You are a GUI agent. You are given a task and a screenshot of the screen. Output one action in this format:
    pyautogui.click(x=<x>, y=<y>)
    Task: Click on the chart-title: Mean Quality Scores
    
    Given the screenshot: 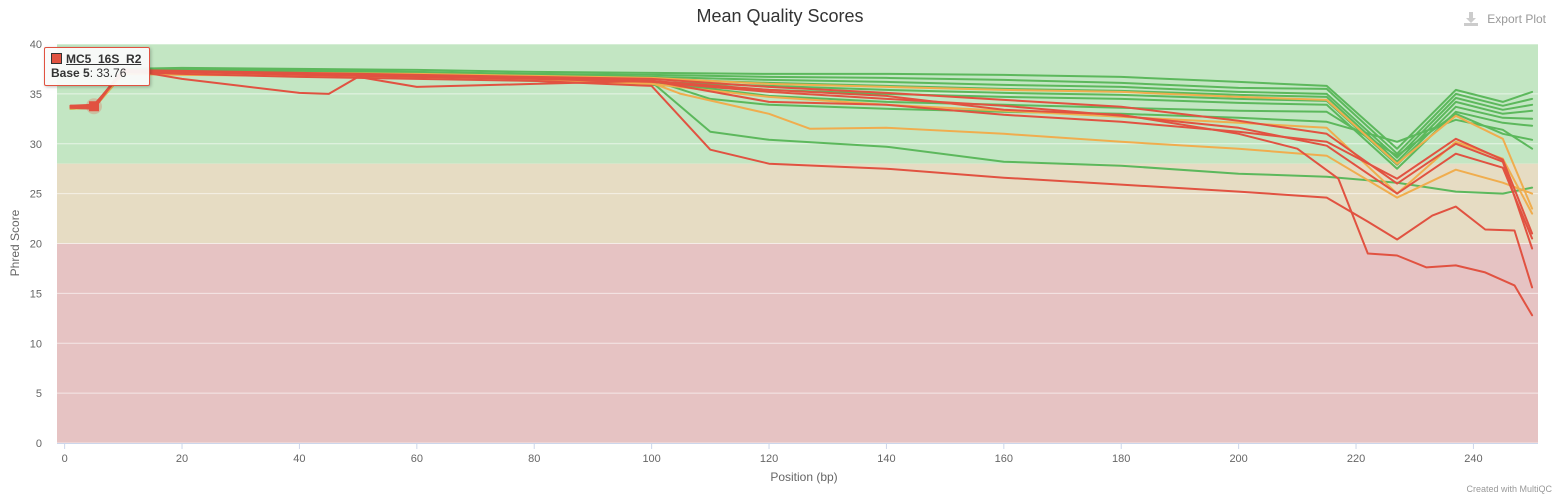 What is the action you would take?
    pyautogui.click(x=780, y=16)
    